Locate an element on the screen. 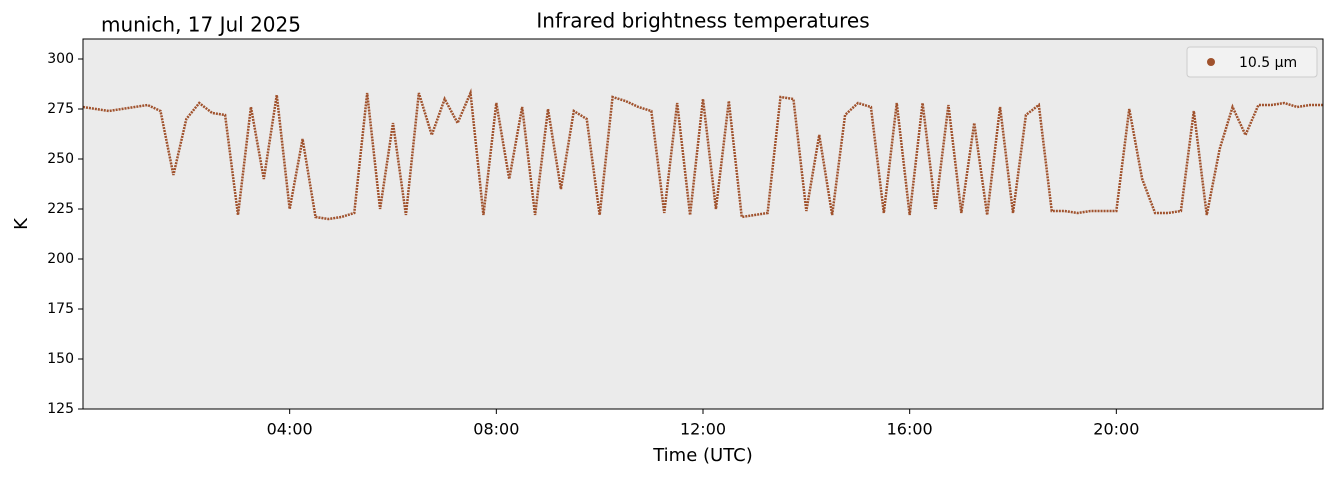 This screenshot has width=1335, height=482. y-tick-label: 275 is located at coordinates (60, 109).